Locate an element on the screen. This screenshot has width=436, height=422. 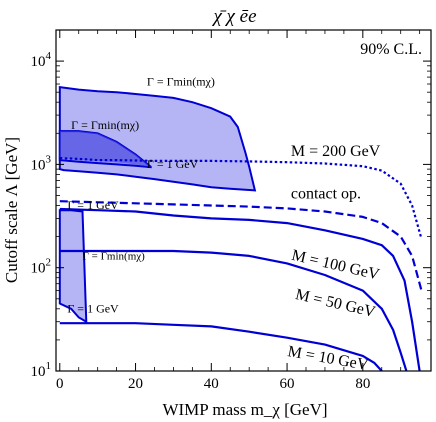
x-tick-label: 40 is located at coordinates (211, 384).